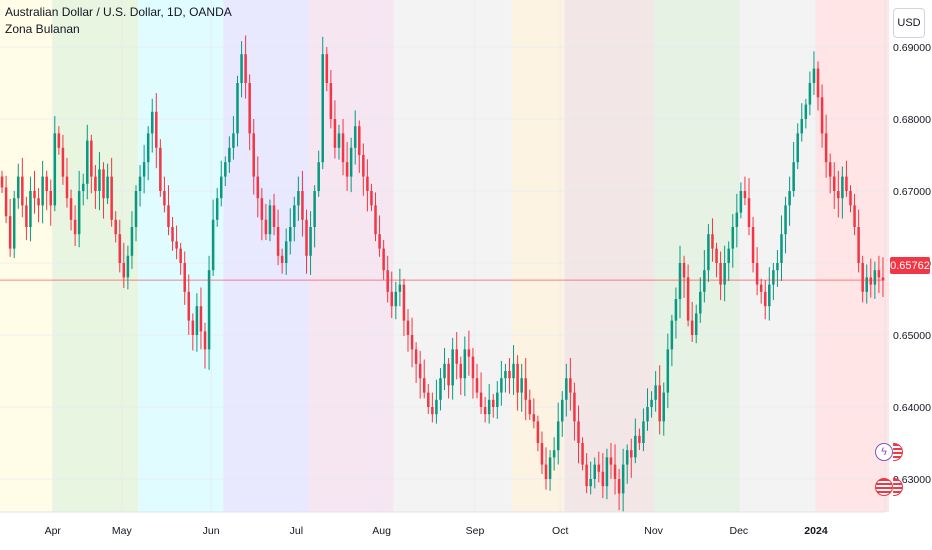  What do you see at coordinates (42, 29) in the screenshot?
I see `indicator-name: Zona Bulanan` at bounding box center [42, 29].